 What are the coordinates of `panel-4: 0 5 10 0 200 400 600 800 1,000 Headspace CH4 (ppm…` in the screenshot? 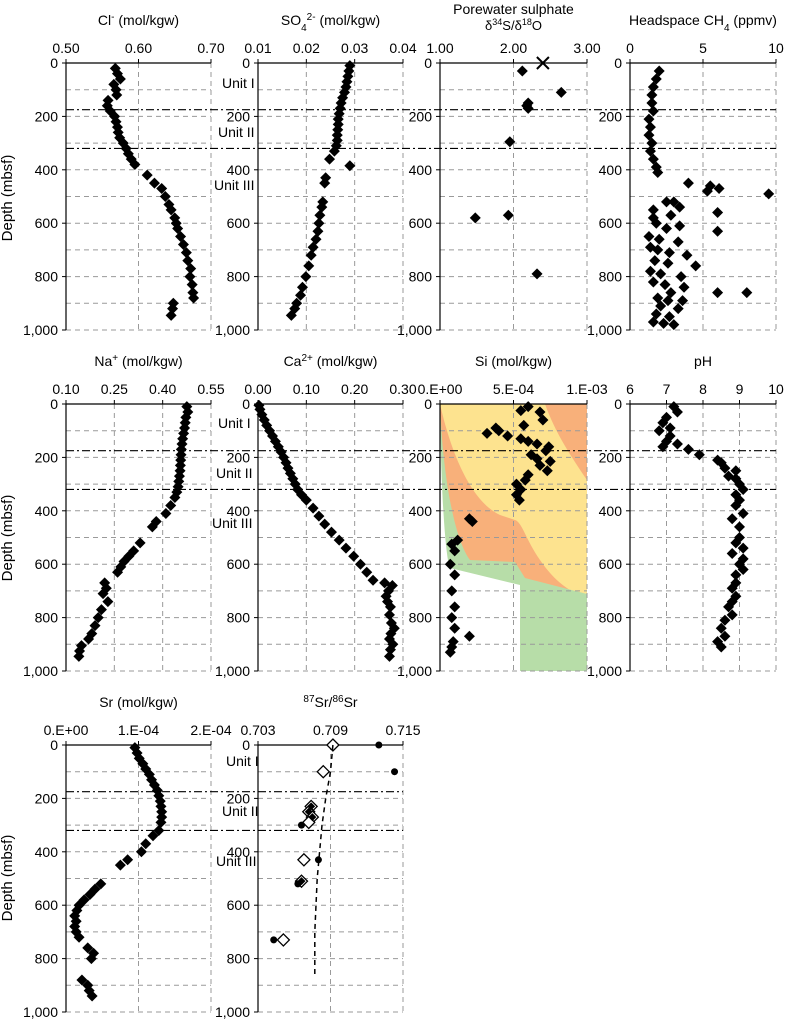 It's located at (685, 175).